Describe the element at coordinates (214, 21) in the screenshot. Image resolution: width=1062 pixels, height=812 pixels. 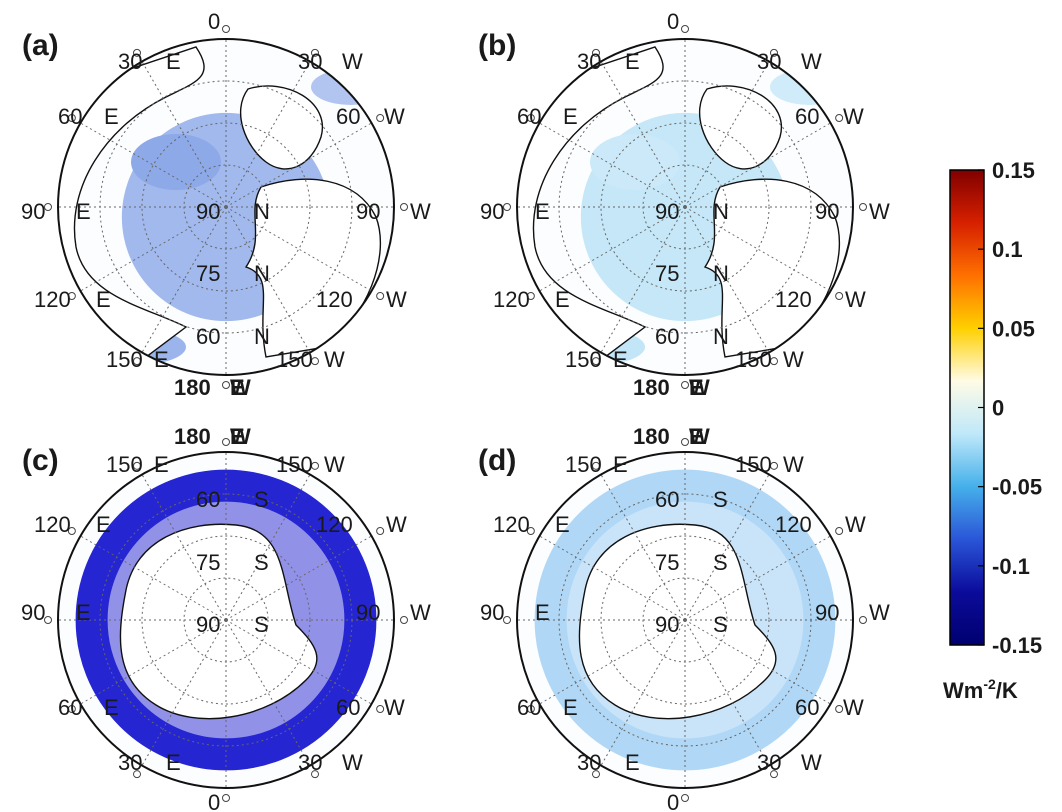
I see `lon-label: 0` at that location.